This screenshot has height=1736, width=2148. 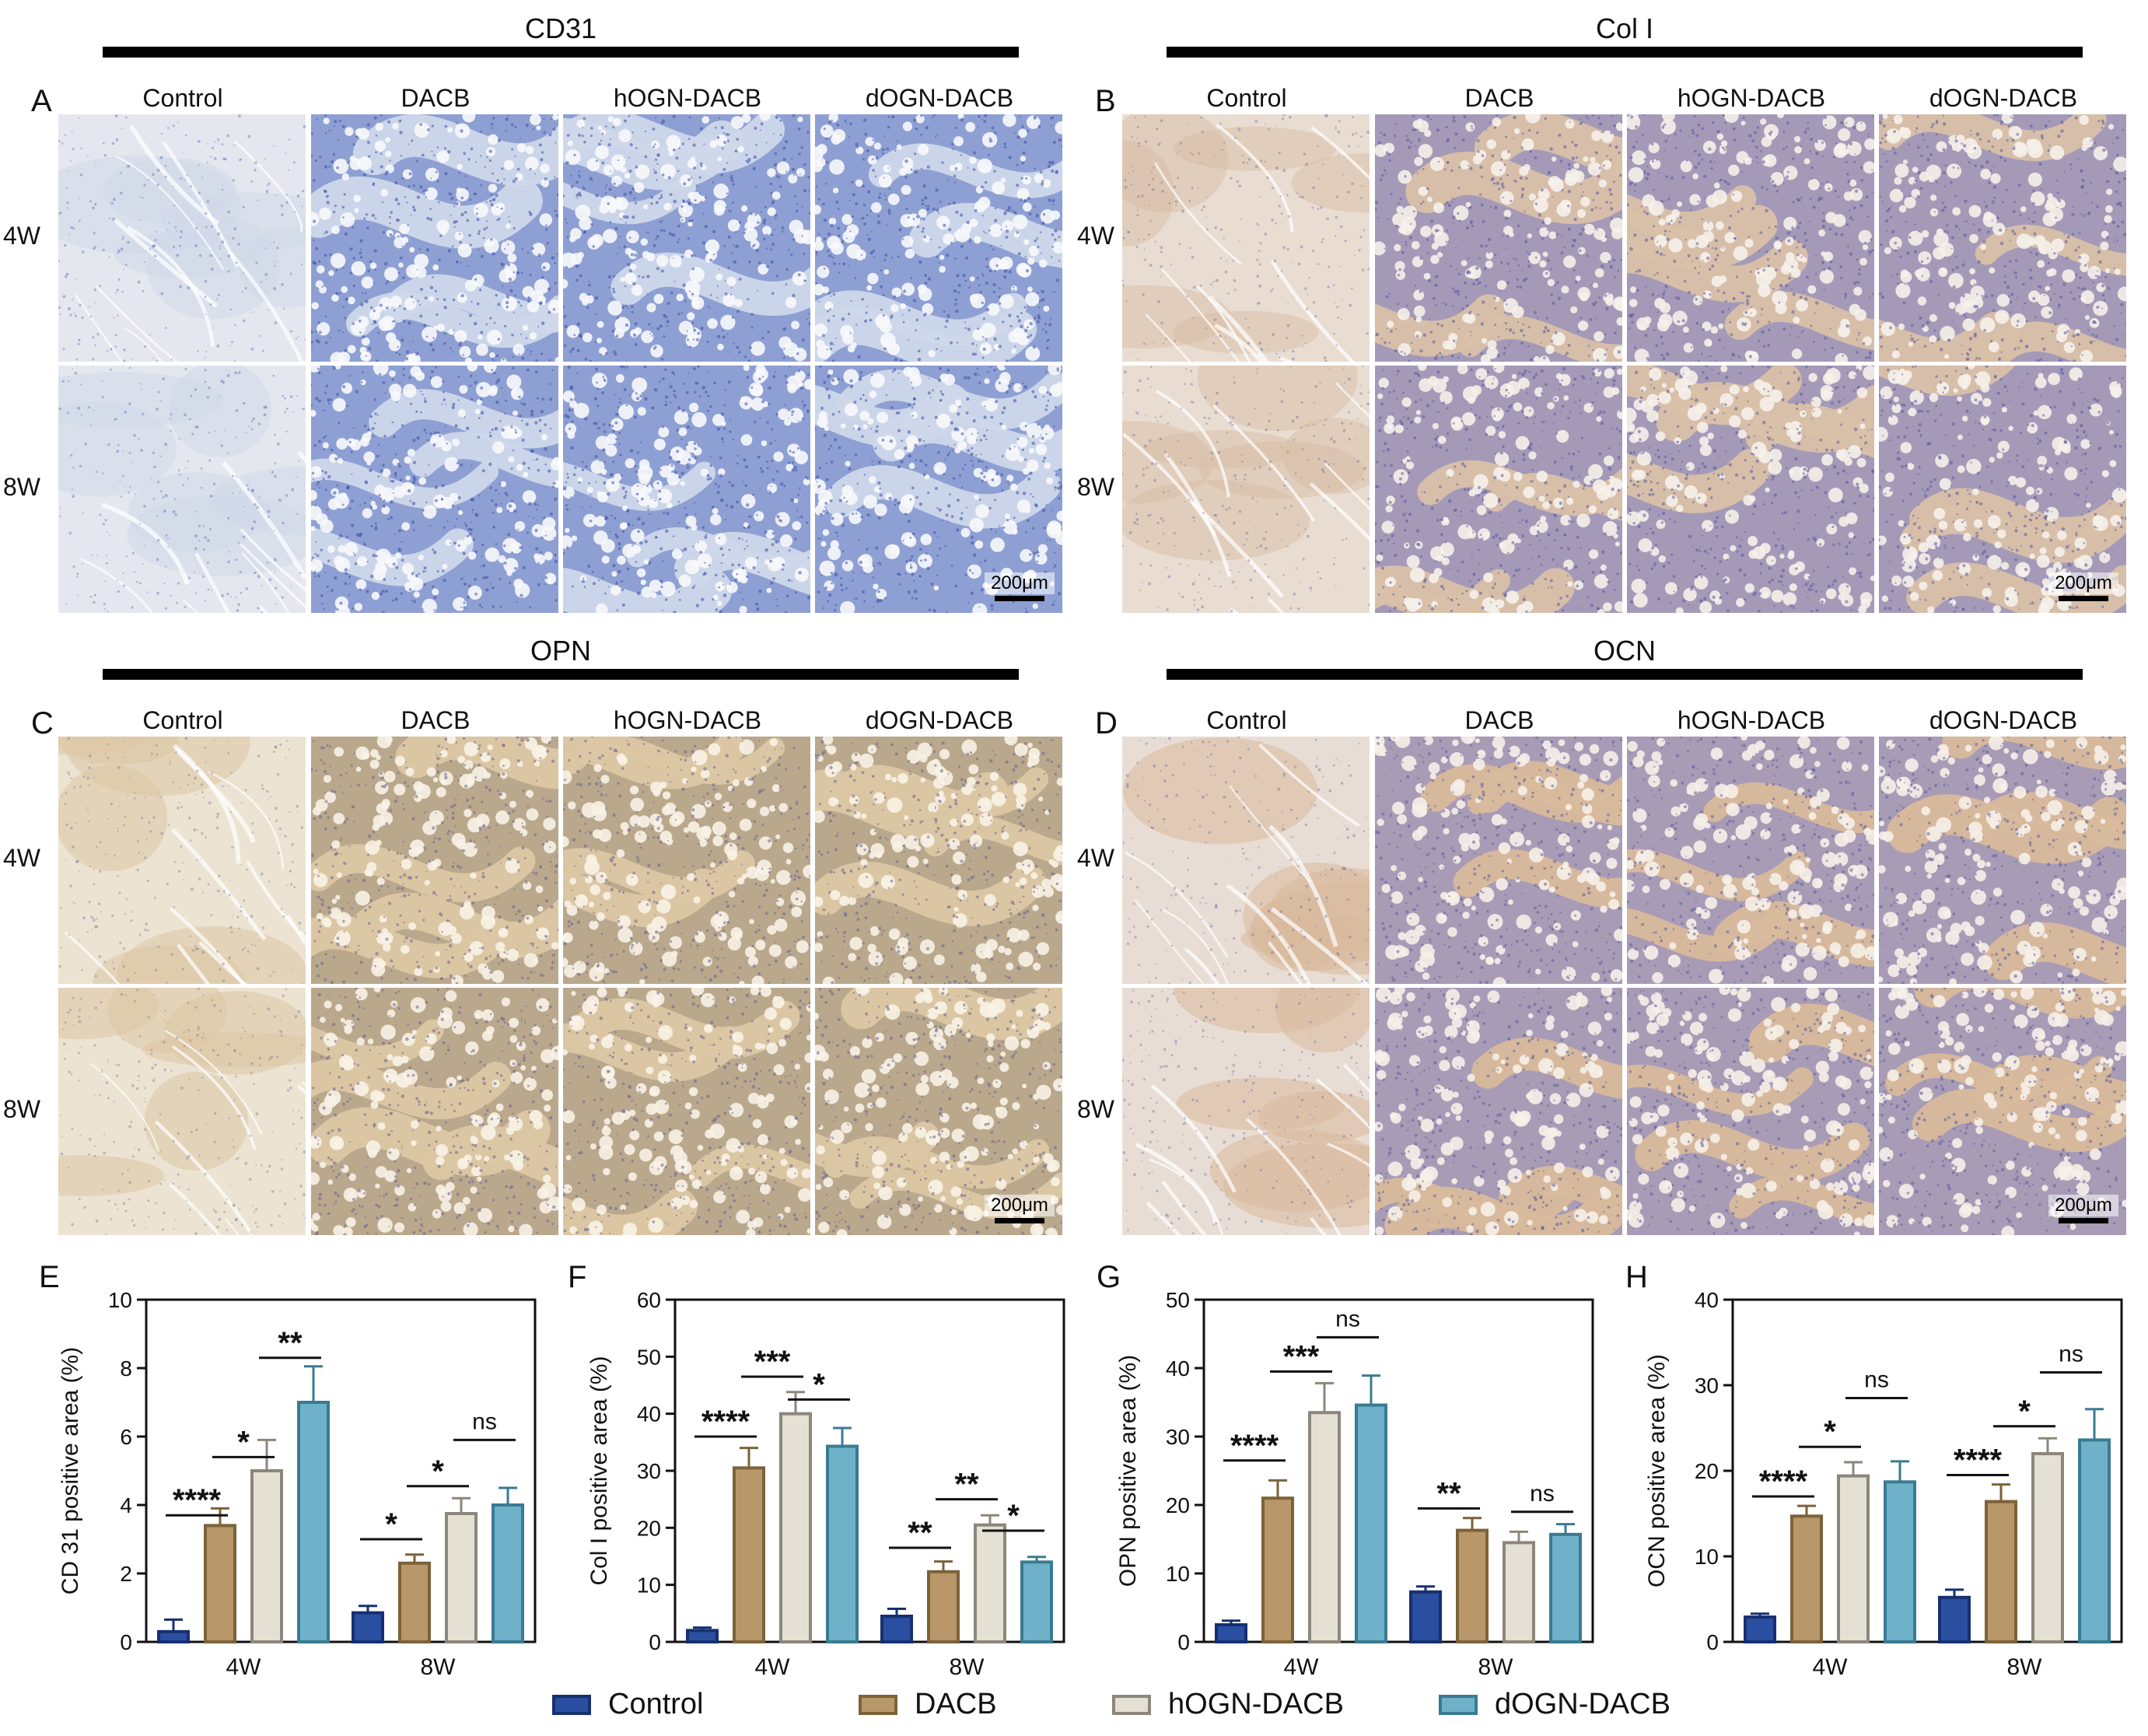 What do you see at coordinates (1496, 1667) in the screenshot?
I see `x-tick-label: 8W` at bounding box center [1496, 1667].